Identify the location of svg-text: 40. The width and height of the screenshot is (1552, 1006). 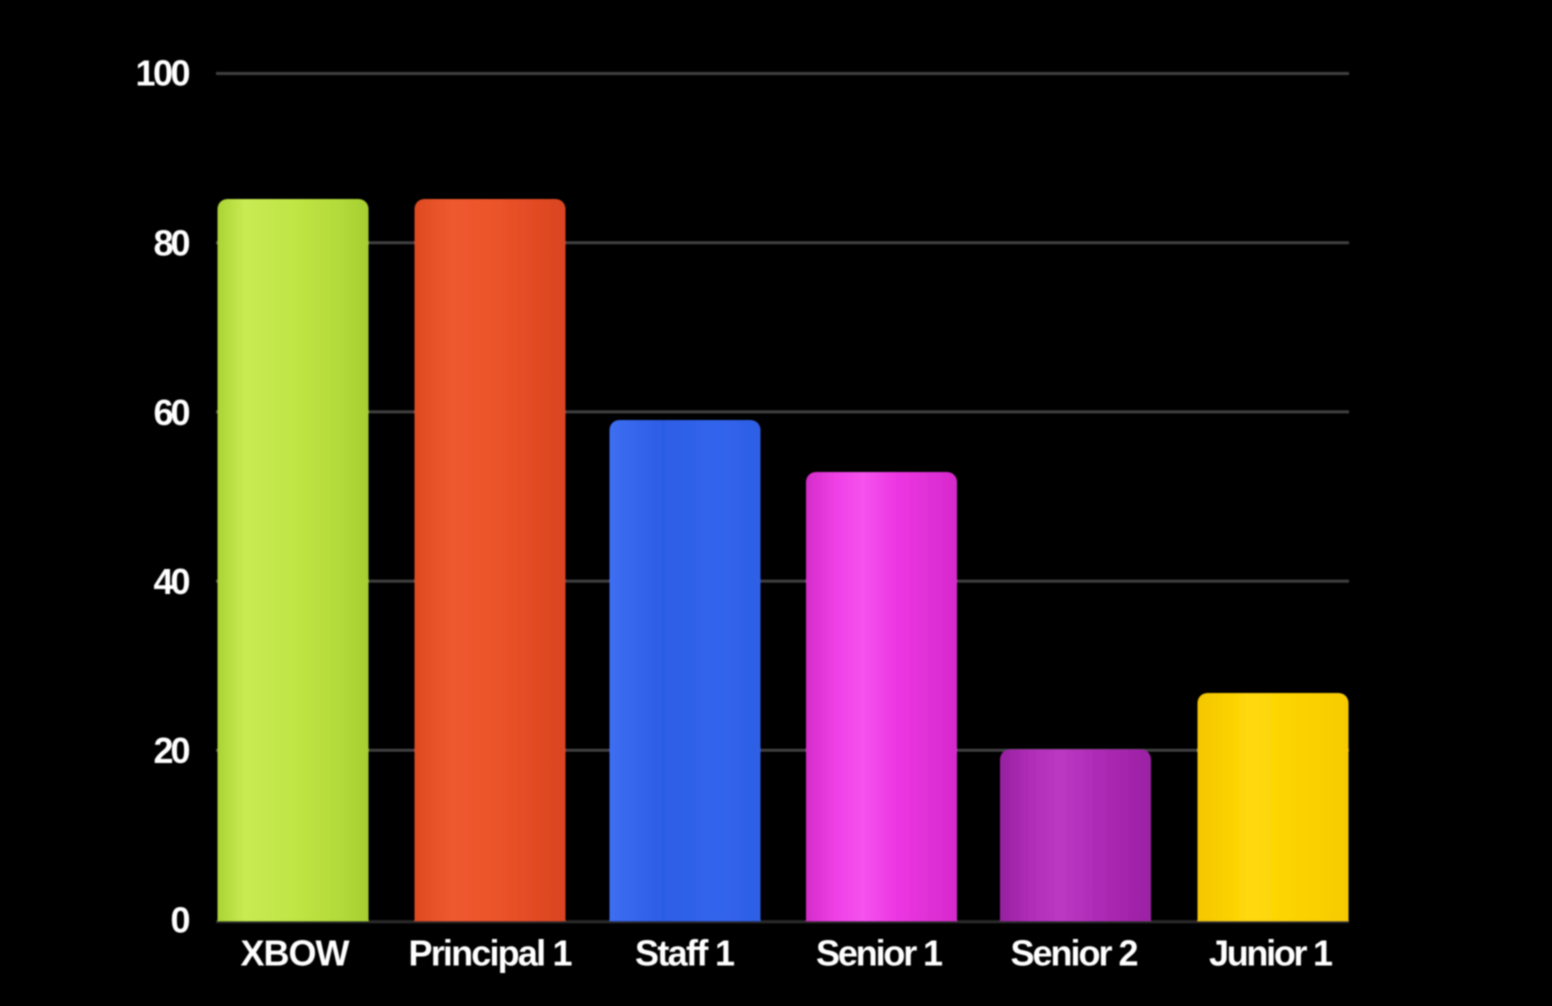
(172, 581).